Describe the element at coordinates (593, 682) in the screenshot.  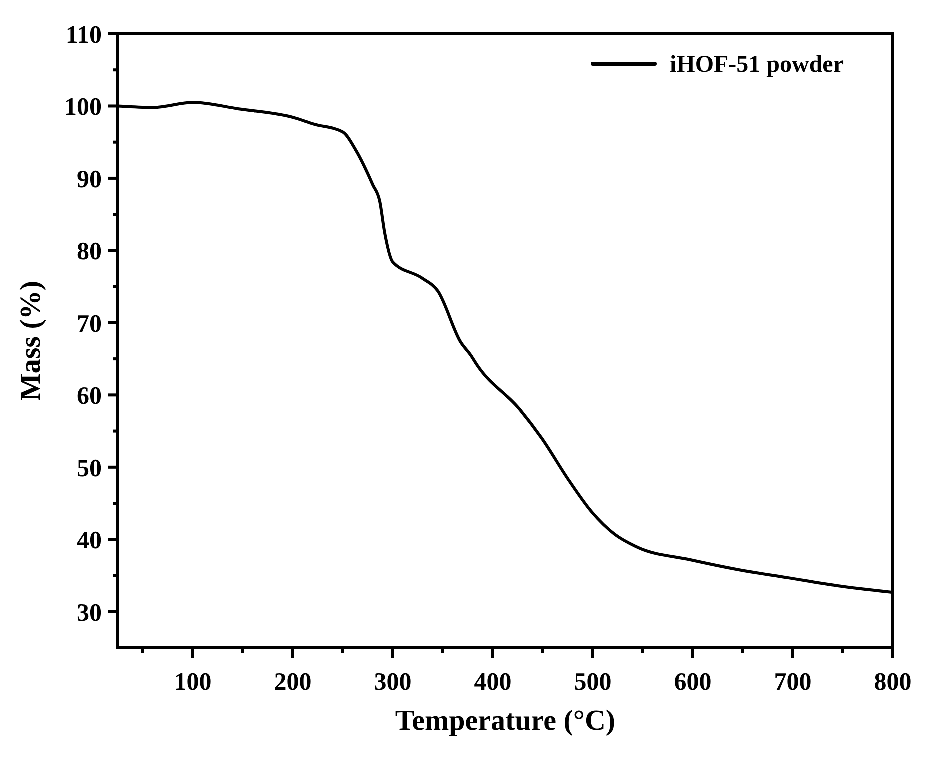
I see `x-tick-label: 500` at that location.